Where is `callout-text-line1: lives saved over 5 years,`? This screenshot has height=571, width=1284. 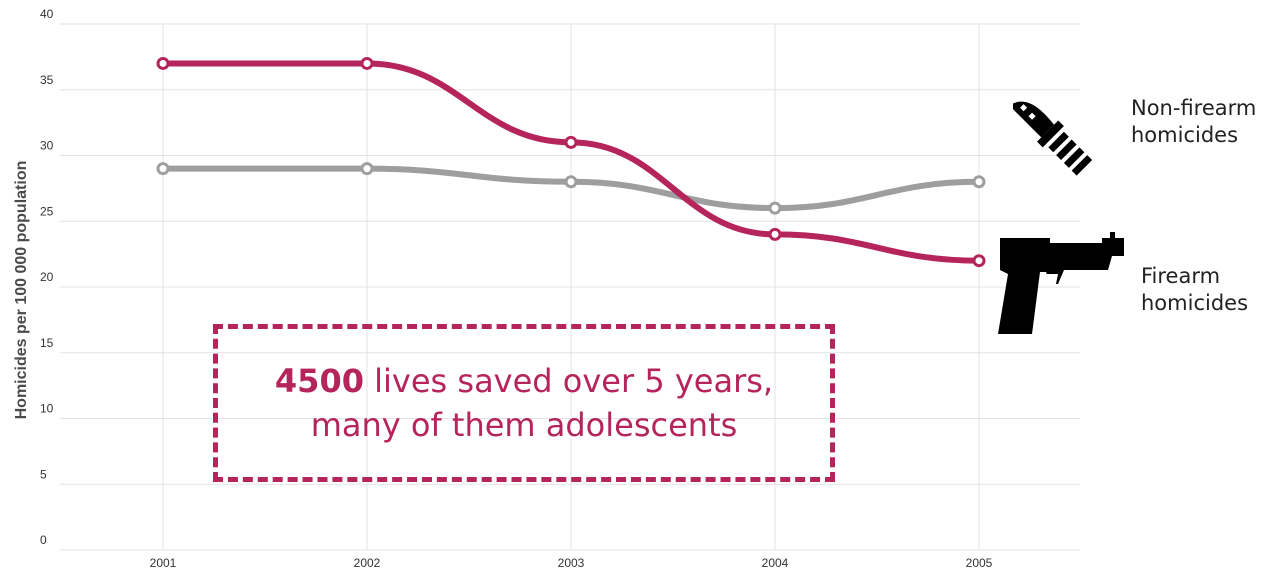
callout-text-line1: lives saved over 5 years, is located at coordinates (568, 381).